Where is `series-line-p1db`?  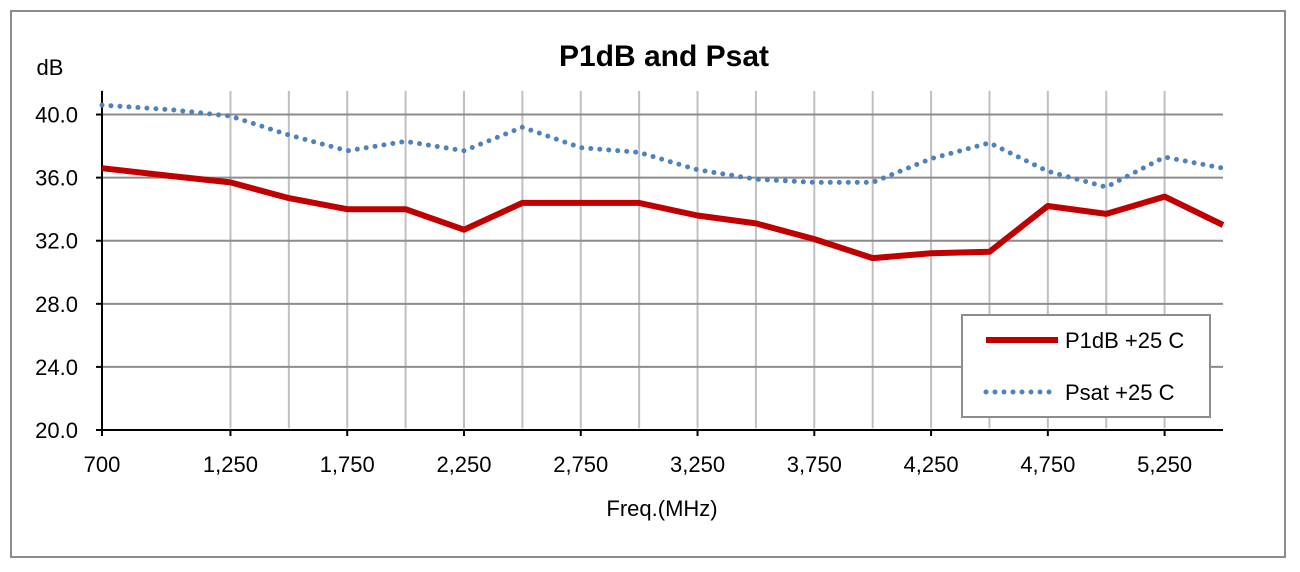
series-line-p1db is located at coordinates (663, 213).